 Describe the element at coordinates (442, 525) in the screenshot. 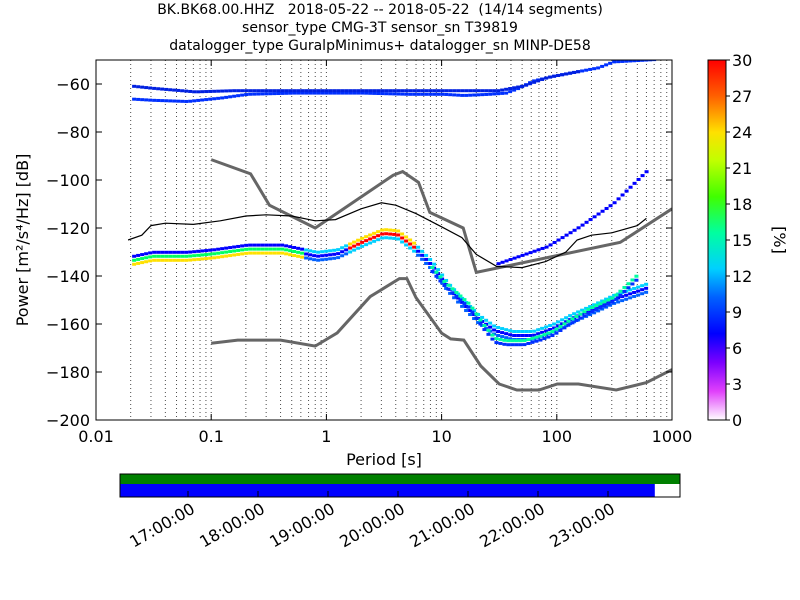

I see `time-tick-label: 21:00:00` at that location.